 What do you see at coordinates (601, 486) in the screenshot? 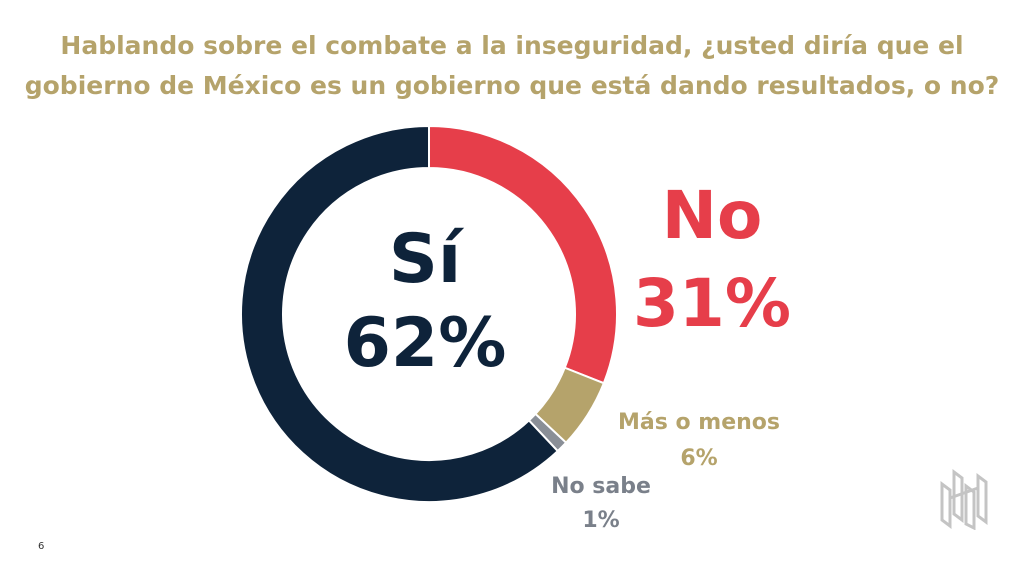
I see `no-sabe-name: No sabe` at bounding box center [601, 486].